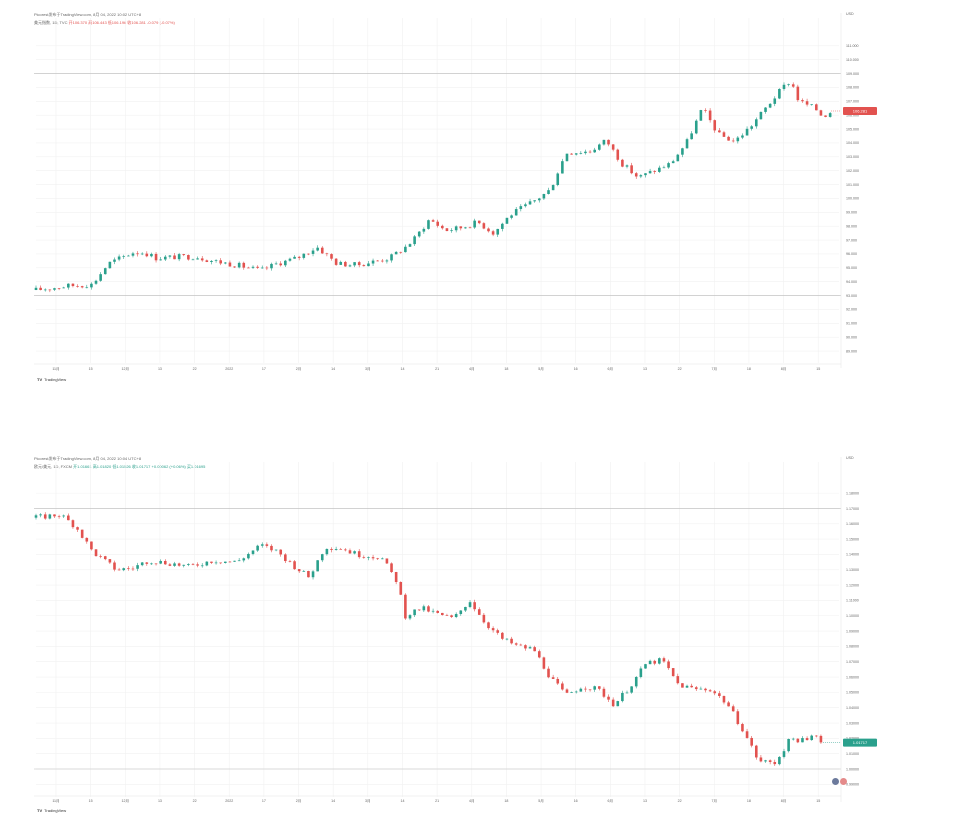  I want to click on event-markers, so click(840, 782).